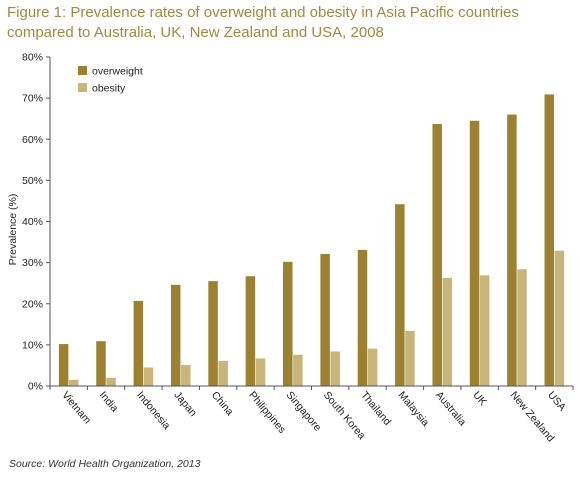  Describe the element at coordinates (437, 255) in the screenshot. I see `bar-overweight-australia` at that location.